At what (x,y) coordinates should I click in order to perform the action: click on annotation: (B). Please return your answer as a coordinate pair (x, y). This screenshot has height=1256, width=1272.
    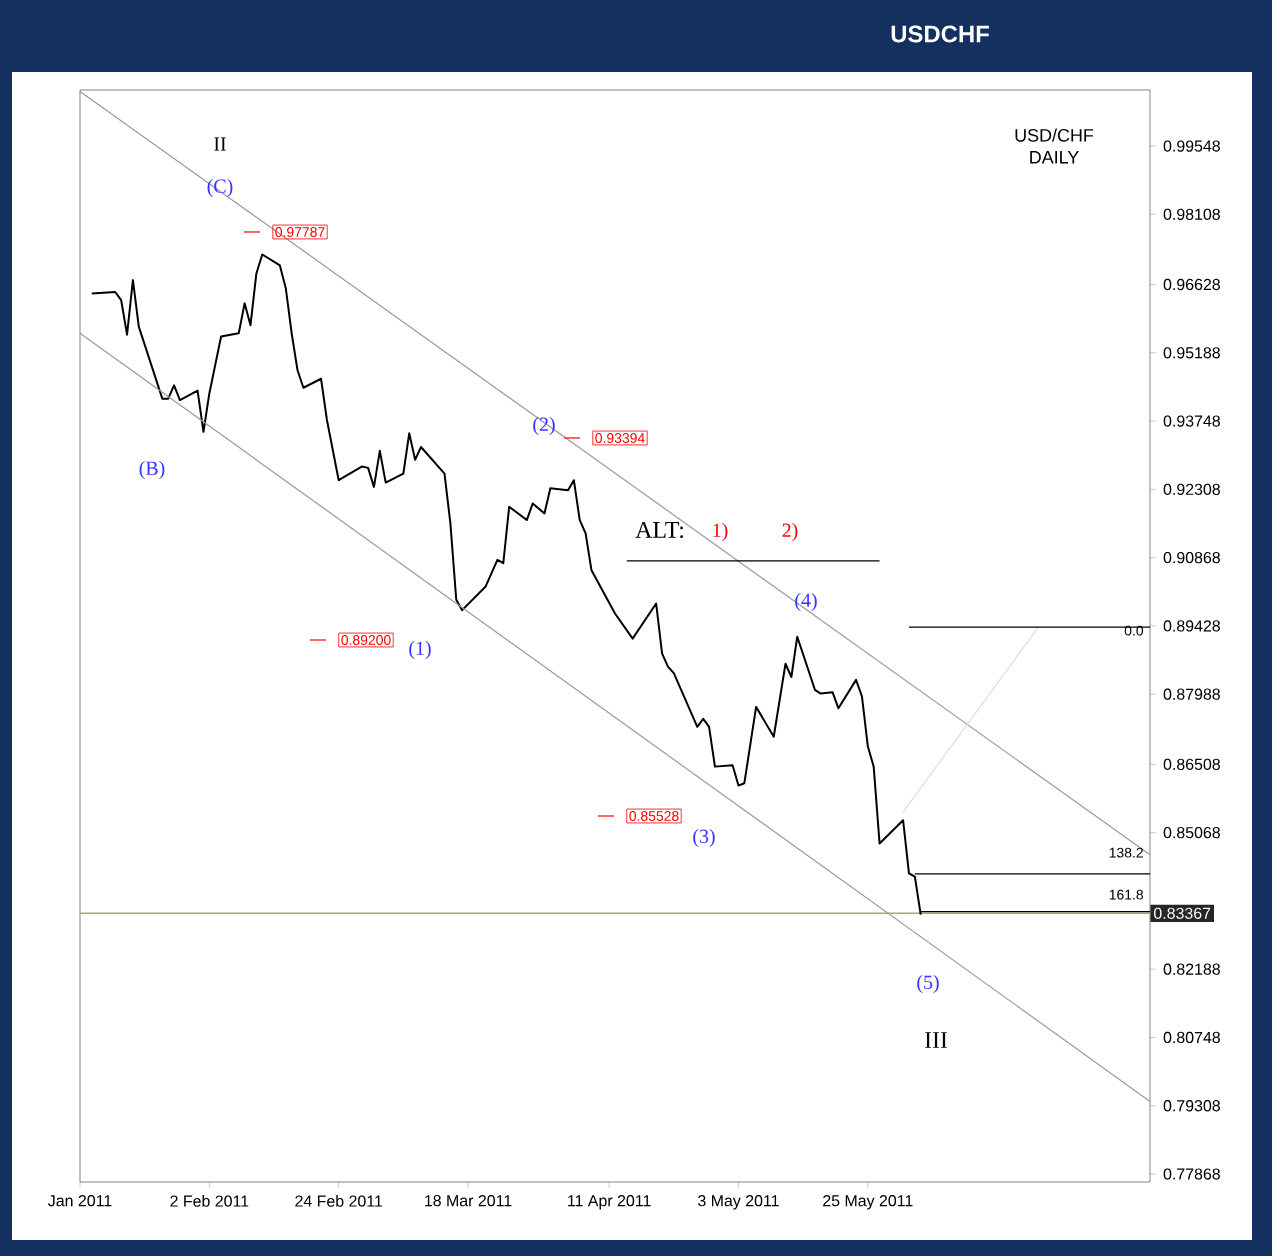
    Looking at the image, I should click on (152, 470).